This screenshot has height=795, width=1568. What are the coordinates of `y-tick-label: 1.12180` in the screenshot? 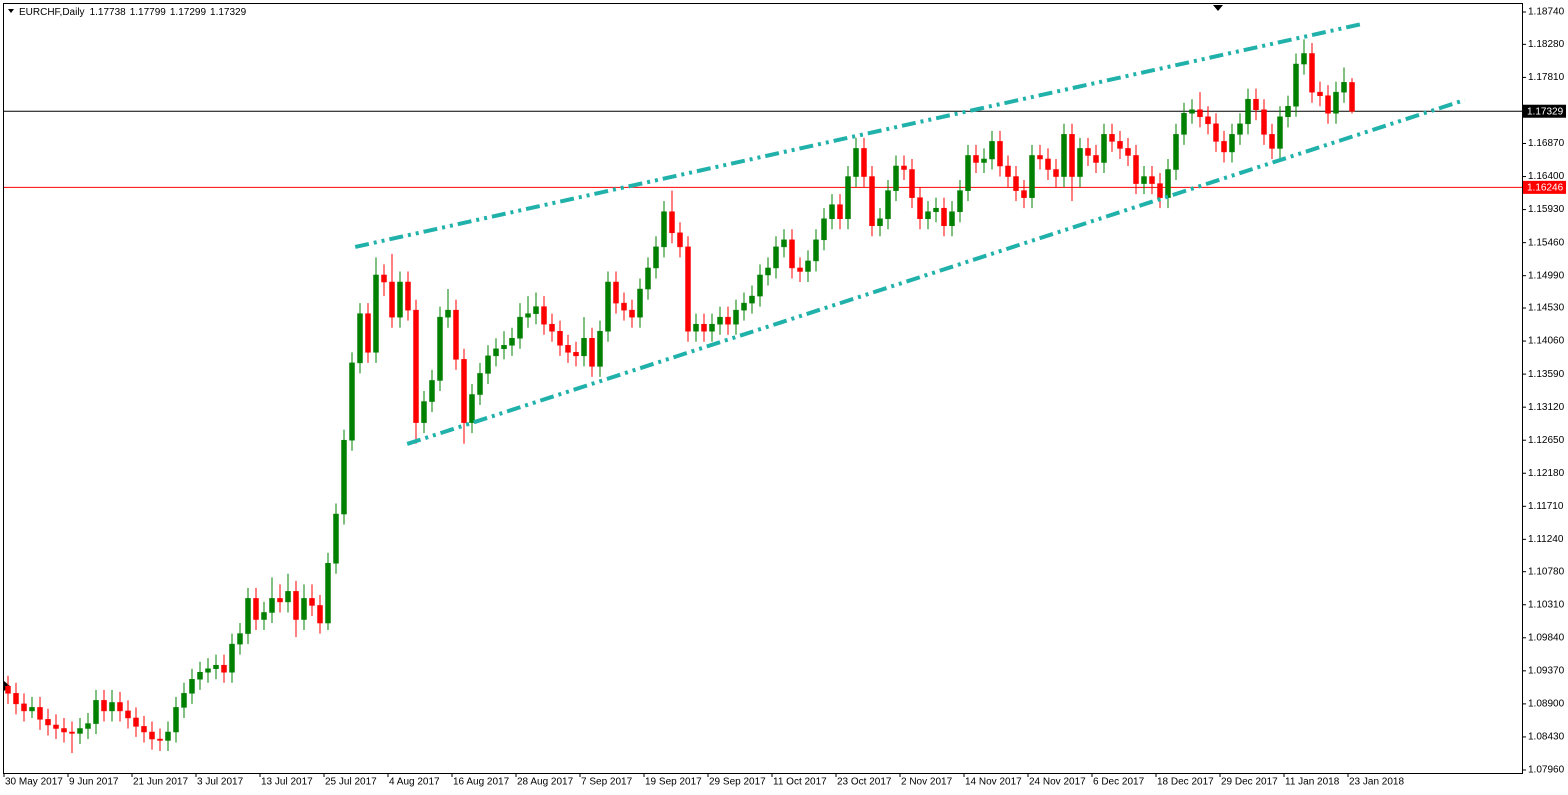 It's located at (1546, 473).